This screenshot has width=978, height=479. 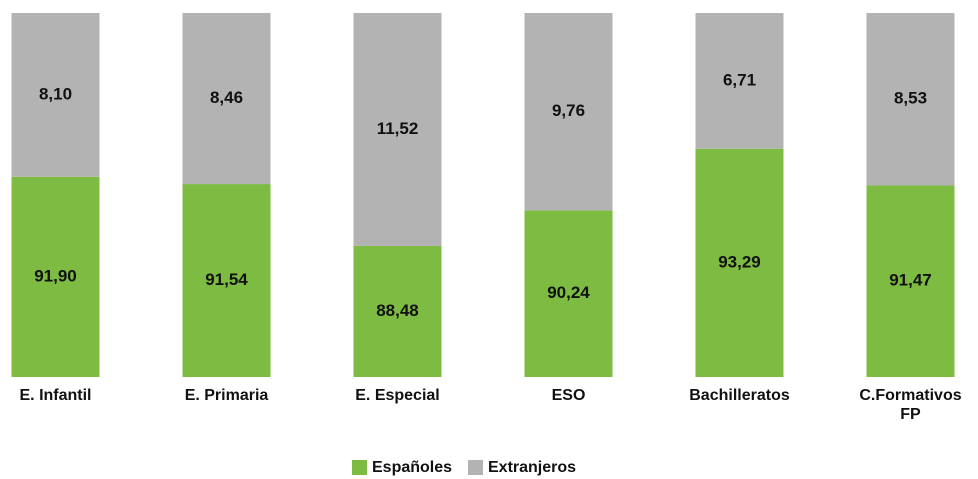 I want to click on data-label: 91,90, so click(x=55, y=275).